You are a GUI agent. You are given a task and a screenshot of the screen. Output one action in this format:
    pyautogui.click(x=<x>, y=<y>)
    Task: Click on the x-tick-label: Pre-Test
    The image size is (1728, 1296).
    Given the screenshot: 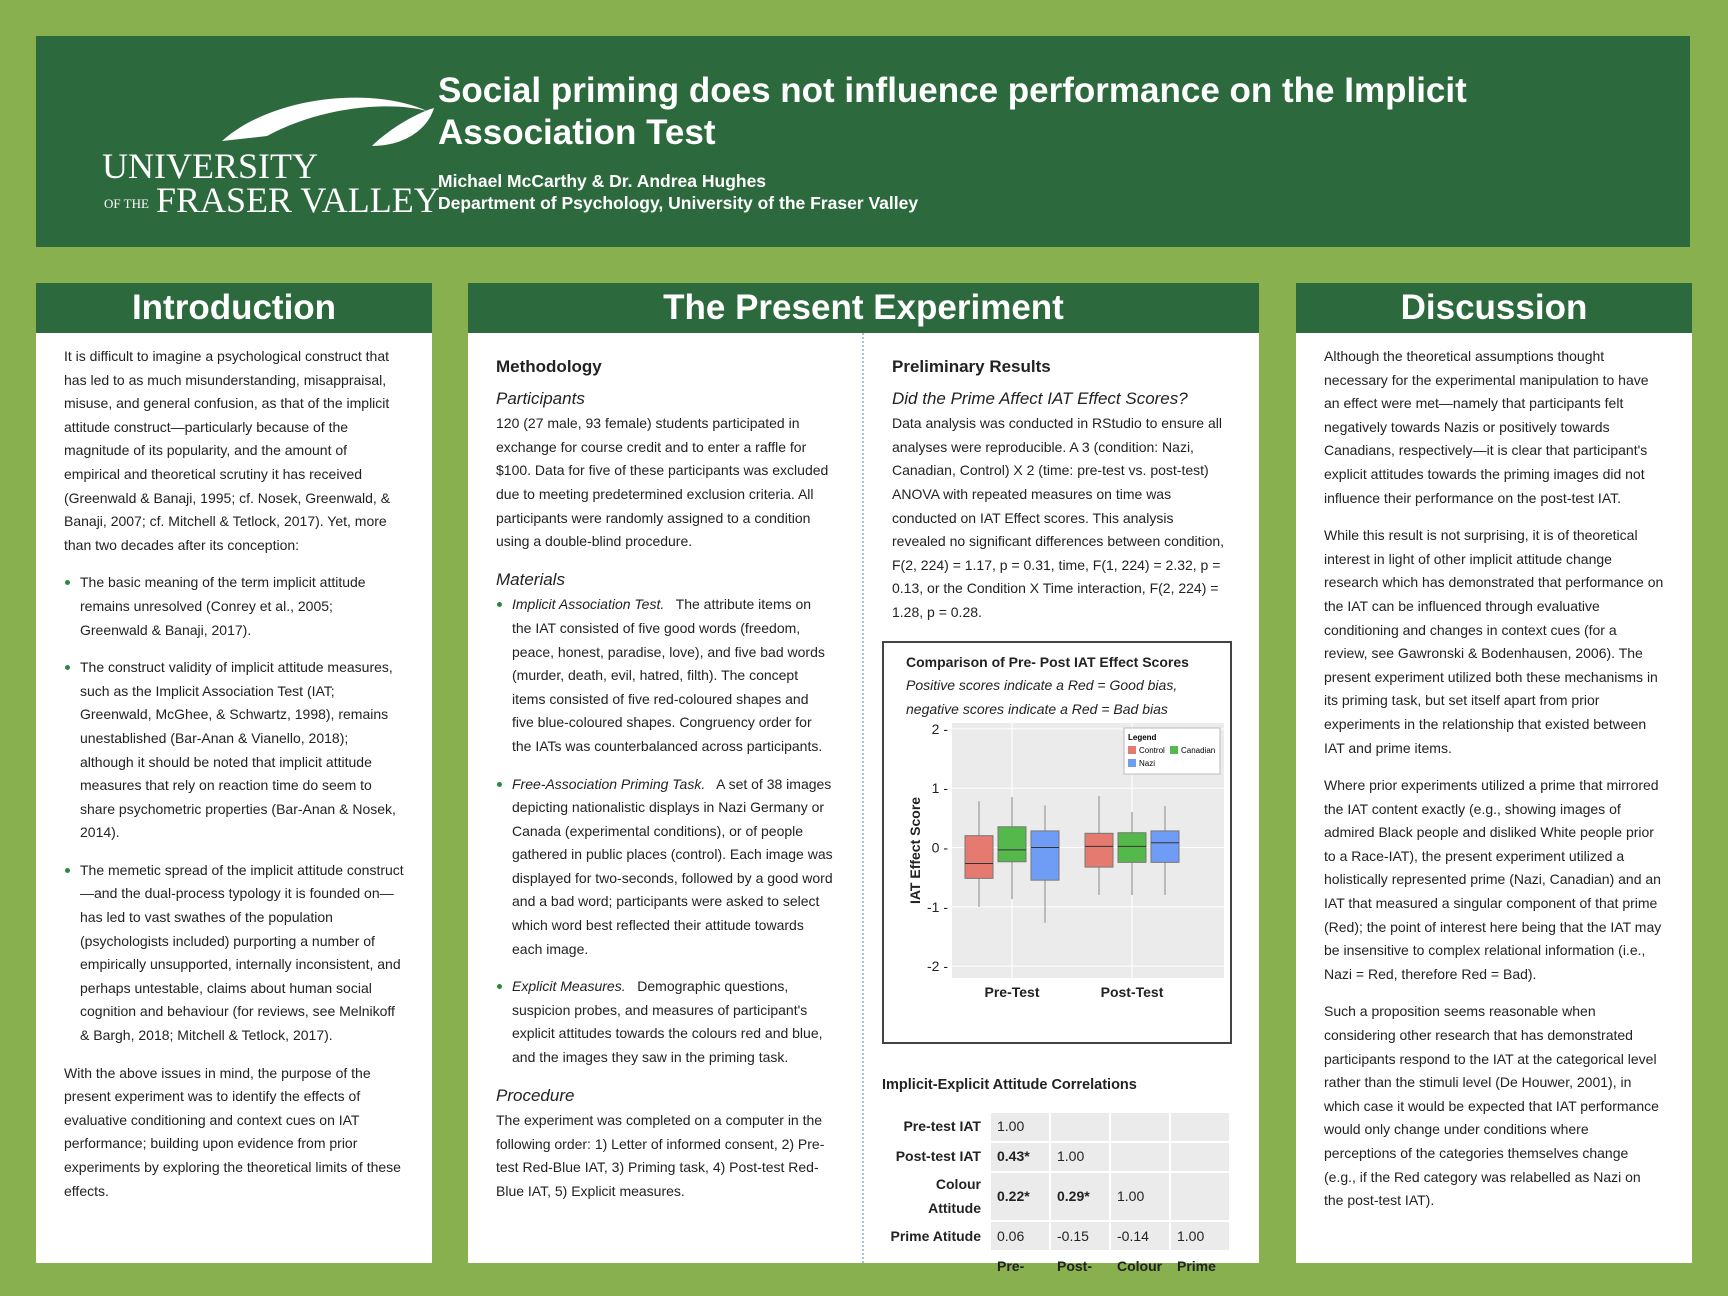 What is the action you would take?
    pyautogui.click(x=1012, y=992)
    